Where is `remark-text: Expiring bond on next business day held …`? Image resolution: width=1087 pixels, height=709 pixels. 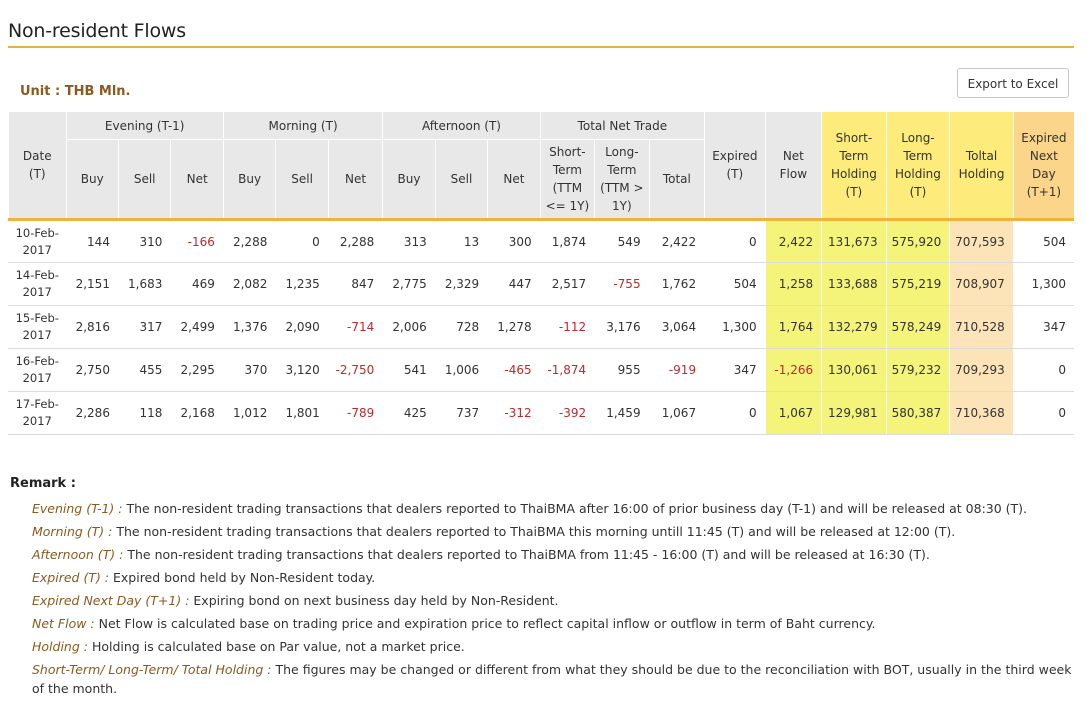
remark-text: Expiring bond on next business day held … is located at coordinates (374, 600).